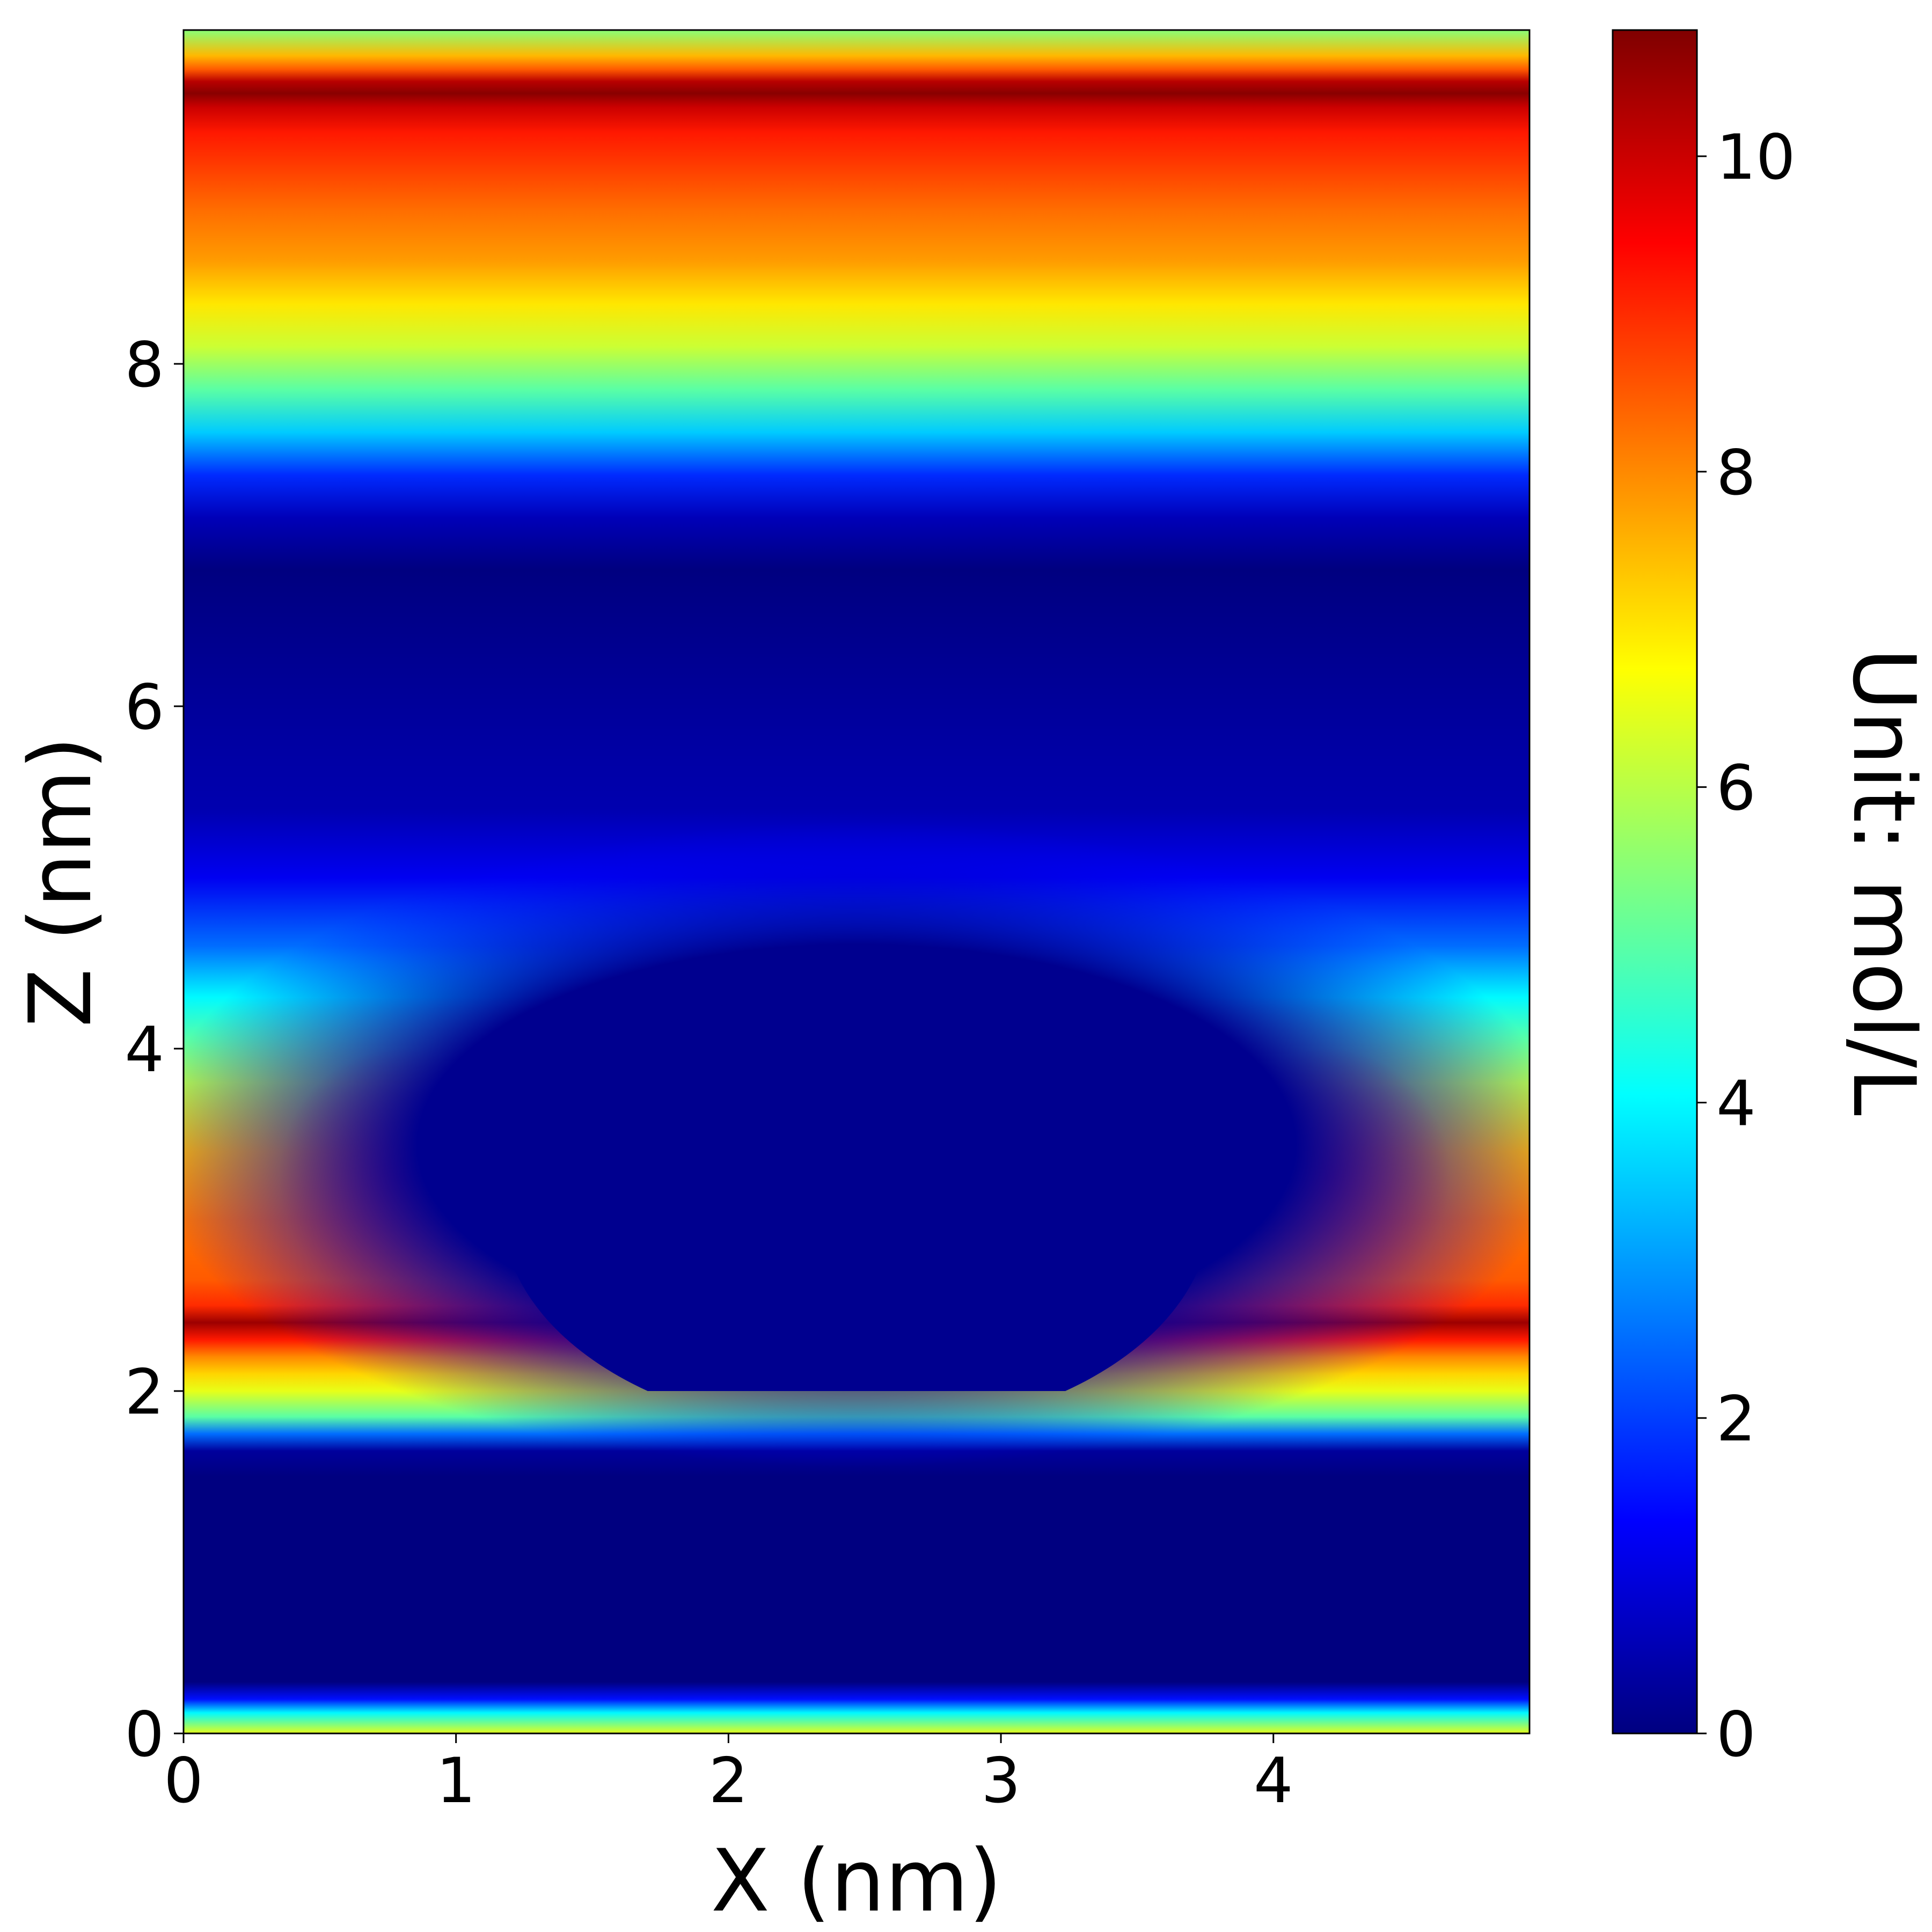 The image size is (1932, 1932). What do you see at coordinates (1736, 1419) in the screenshot?
I see `colorbar-tick-label: 2` at bounding box center [1736, 1419].